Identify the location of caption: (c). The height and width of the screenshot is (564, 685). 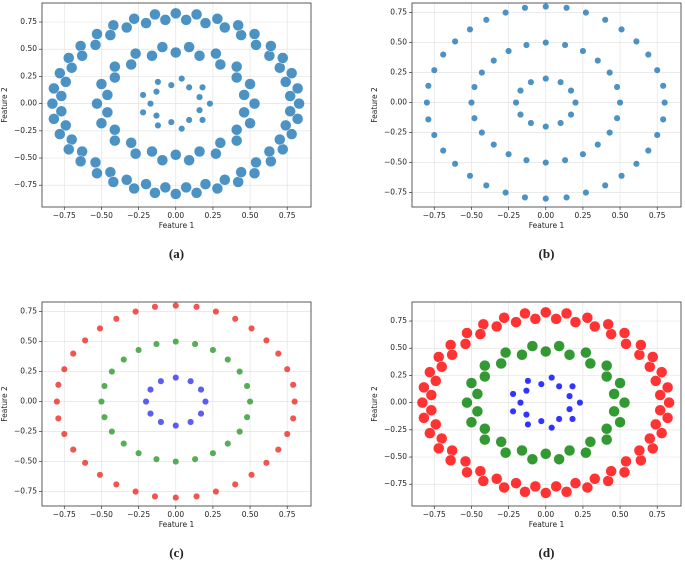
(176, 552).